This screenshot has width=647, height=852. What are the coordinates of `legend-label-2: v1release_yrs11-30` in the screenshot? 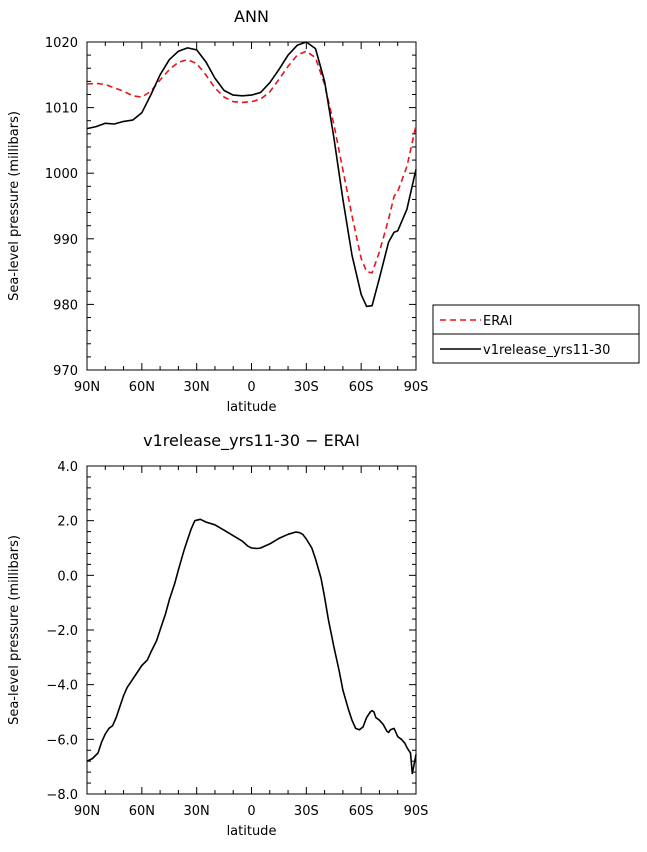 It's located at (546, 350).